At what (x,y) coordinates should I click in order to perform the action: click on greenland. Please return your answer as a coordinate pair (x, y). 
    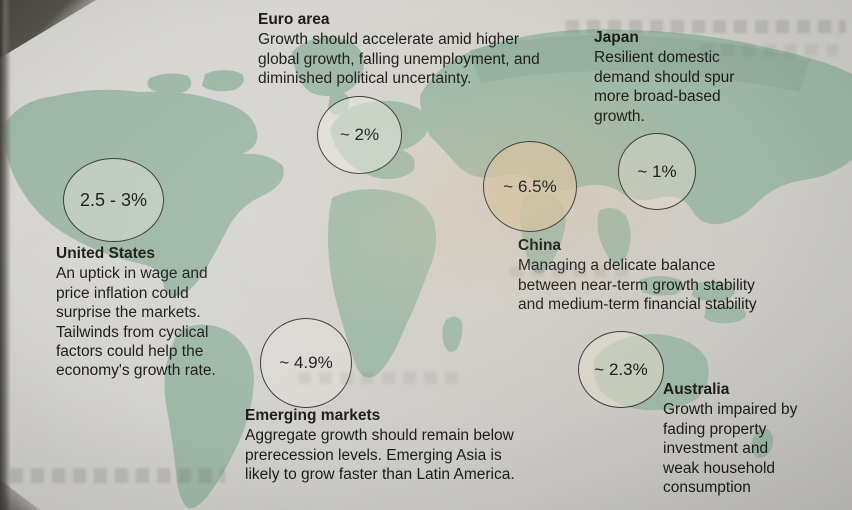
    Looking at the image, I should click on (328, 66).